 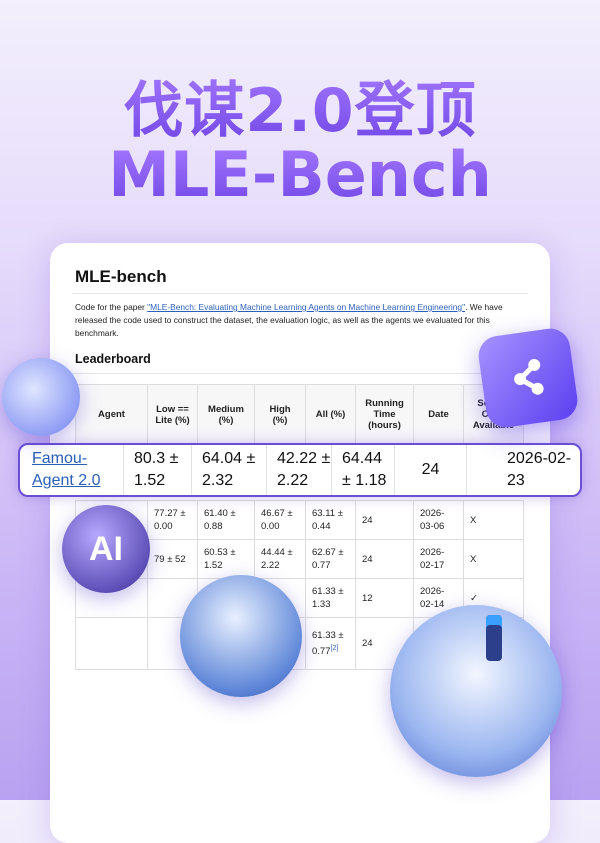 What do you see at coordinates (280, 414) in the screenshot?
I see `col-high: High (%)` at bounding box center [280, 414].